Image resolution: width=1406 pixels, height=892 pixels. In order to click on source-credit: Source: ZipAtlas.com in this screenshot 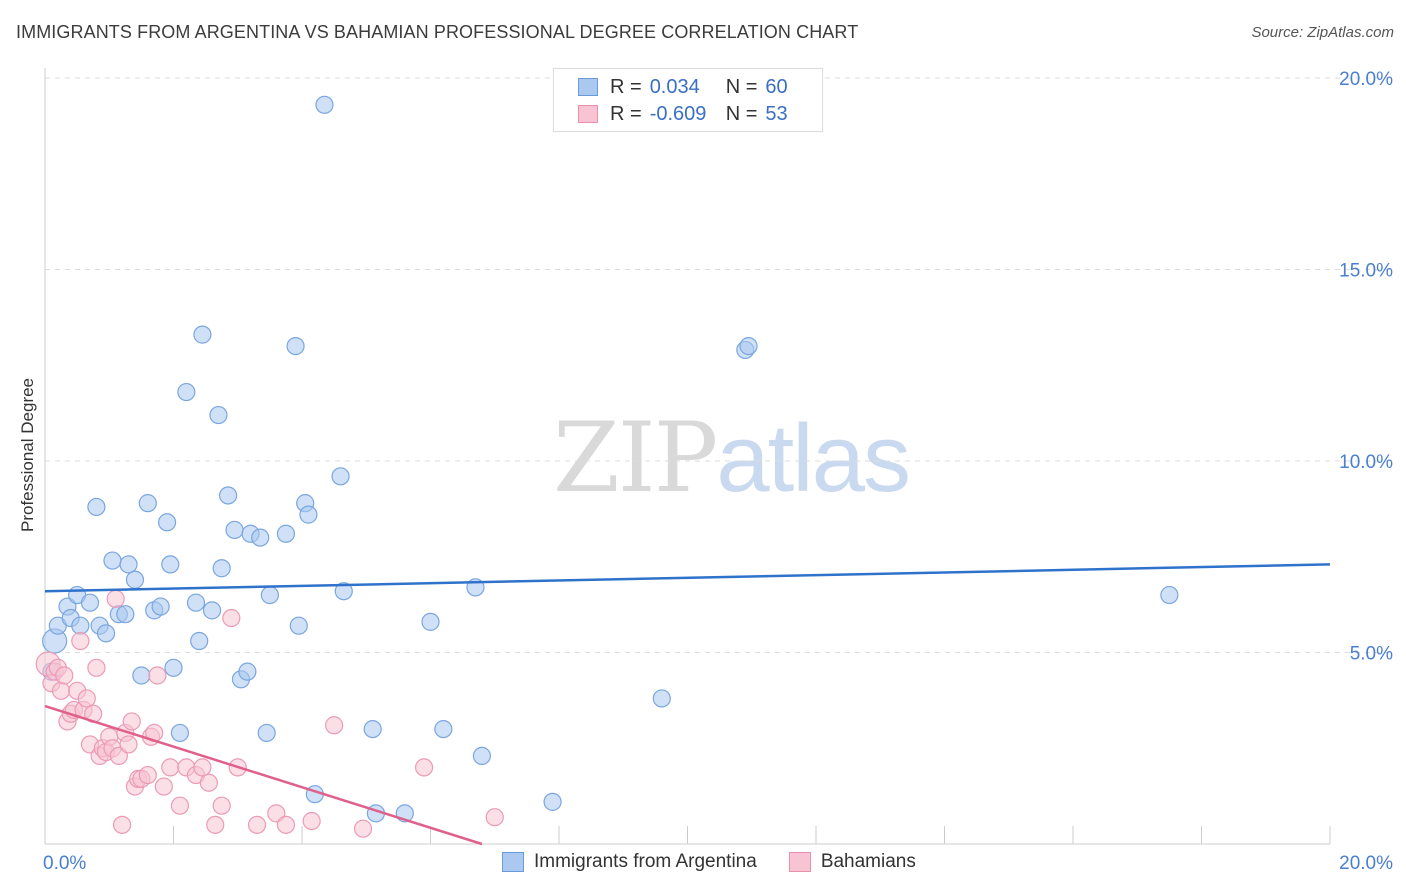, I will do `click(1322, 32)`.